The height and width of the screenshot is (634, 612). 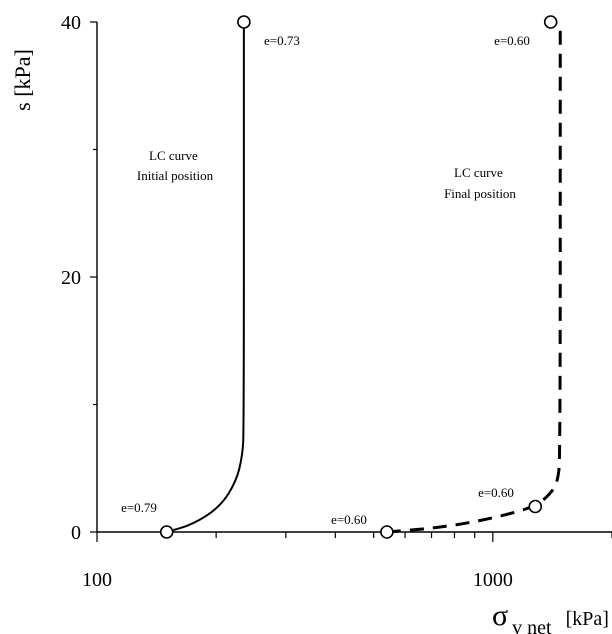 What do you see at coordinates (550, 616) in the screenshot?
I see `x-axis-label: σ v net [kPa]` at bounding box center [550, 616].